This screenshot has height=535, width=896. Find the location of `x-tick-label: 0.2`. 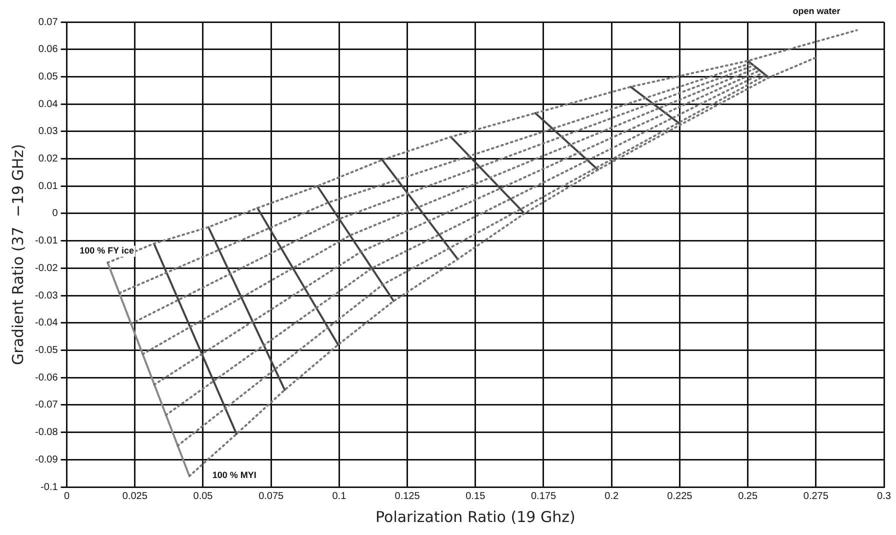

x-tick-label: 0.2 is located at coordinates (611, 496).